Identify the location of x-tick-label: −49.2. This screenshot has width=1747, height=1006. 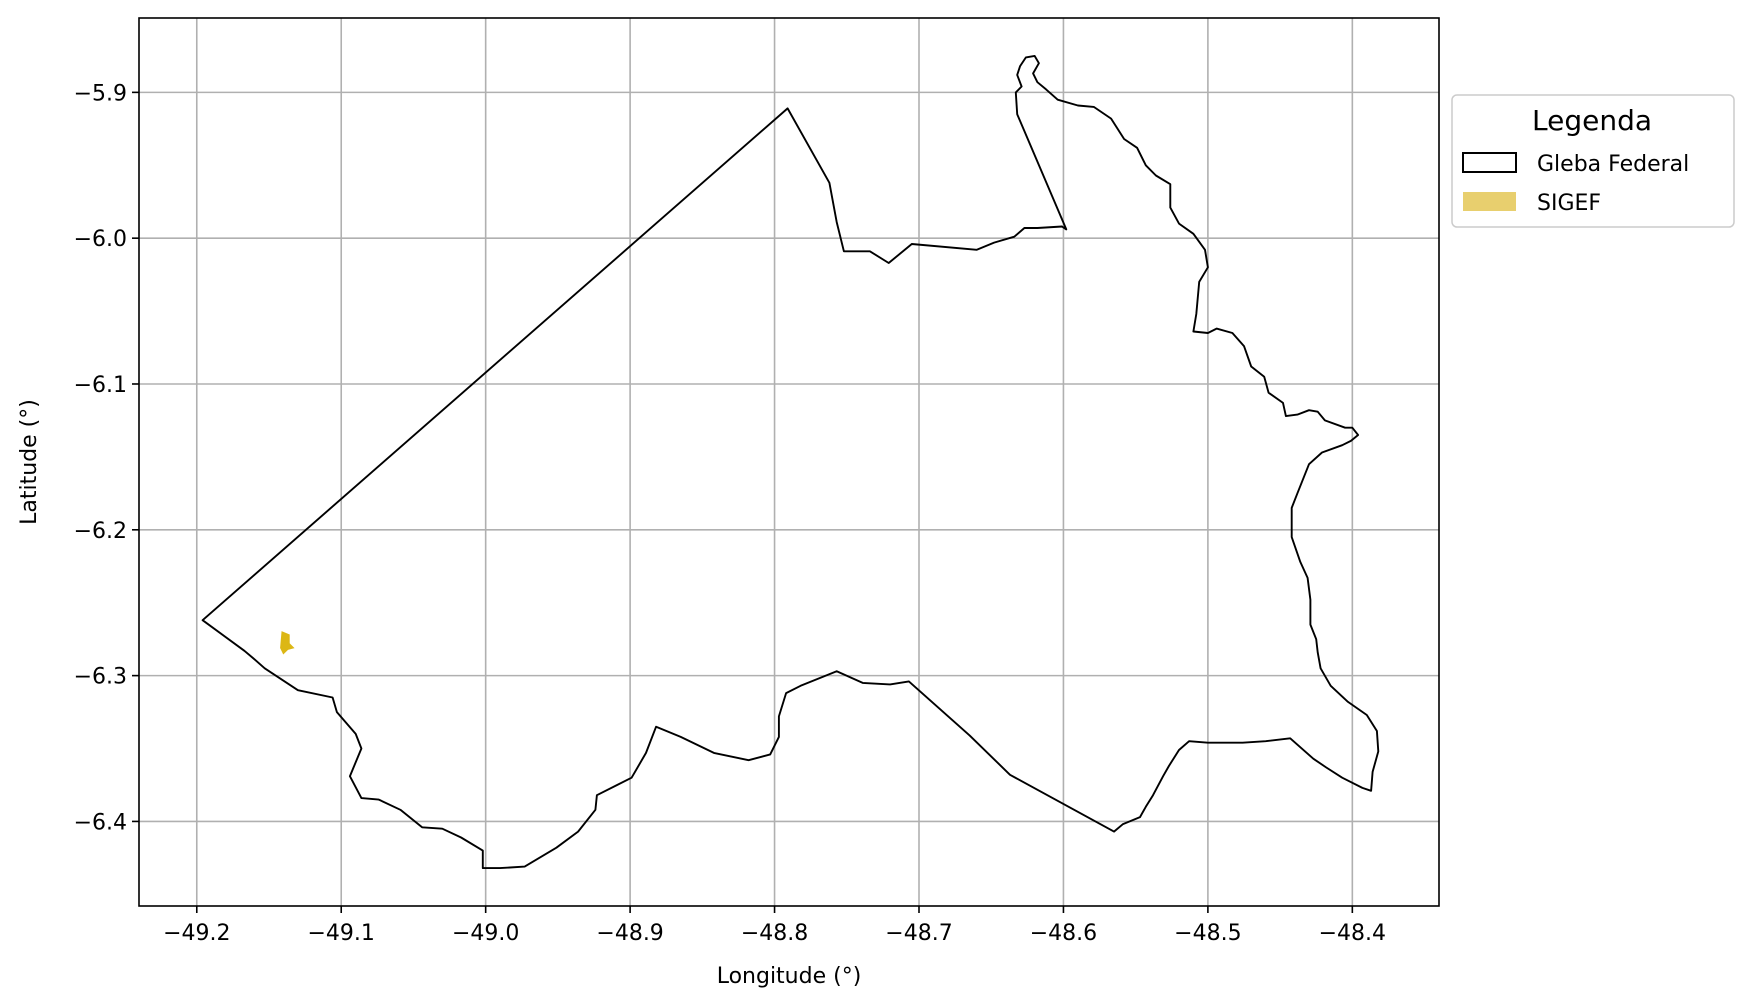
(196, 933).